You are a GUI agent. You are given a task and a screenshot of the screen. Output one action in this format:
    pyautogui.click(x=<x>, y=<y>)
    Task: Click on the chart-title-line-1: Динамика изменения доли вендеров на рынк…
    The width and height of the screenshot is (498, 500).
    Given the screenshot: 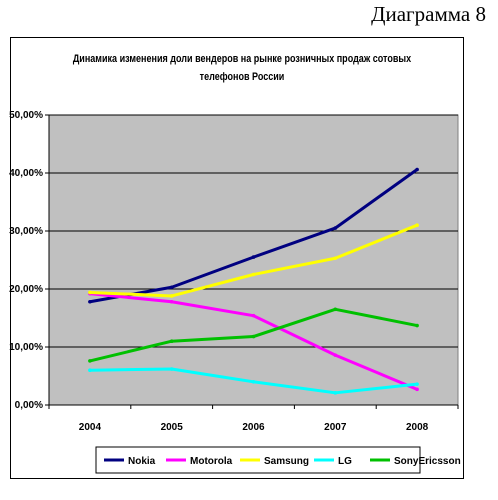 What is the action you would take?
    pyautogui.click(x=242, y=59)
    